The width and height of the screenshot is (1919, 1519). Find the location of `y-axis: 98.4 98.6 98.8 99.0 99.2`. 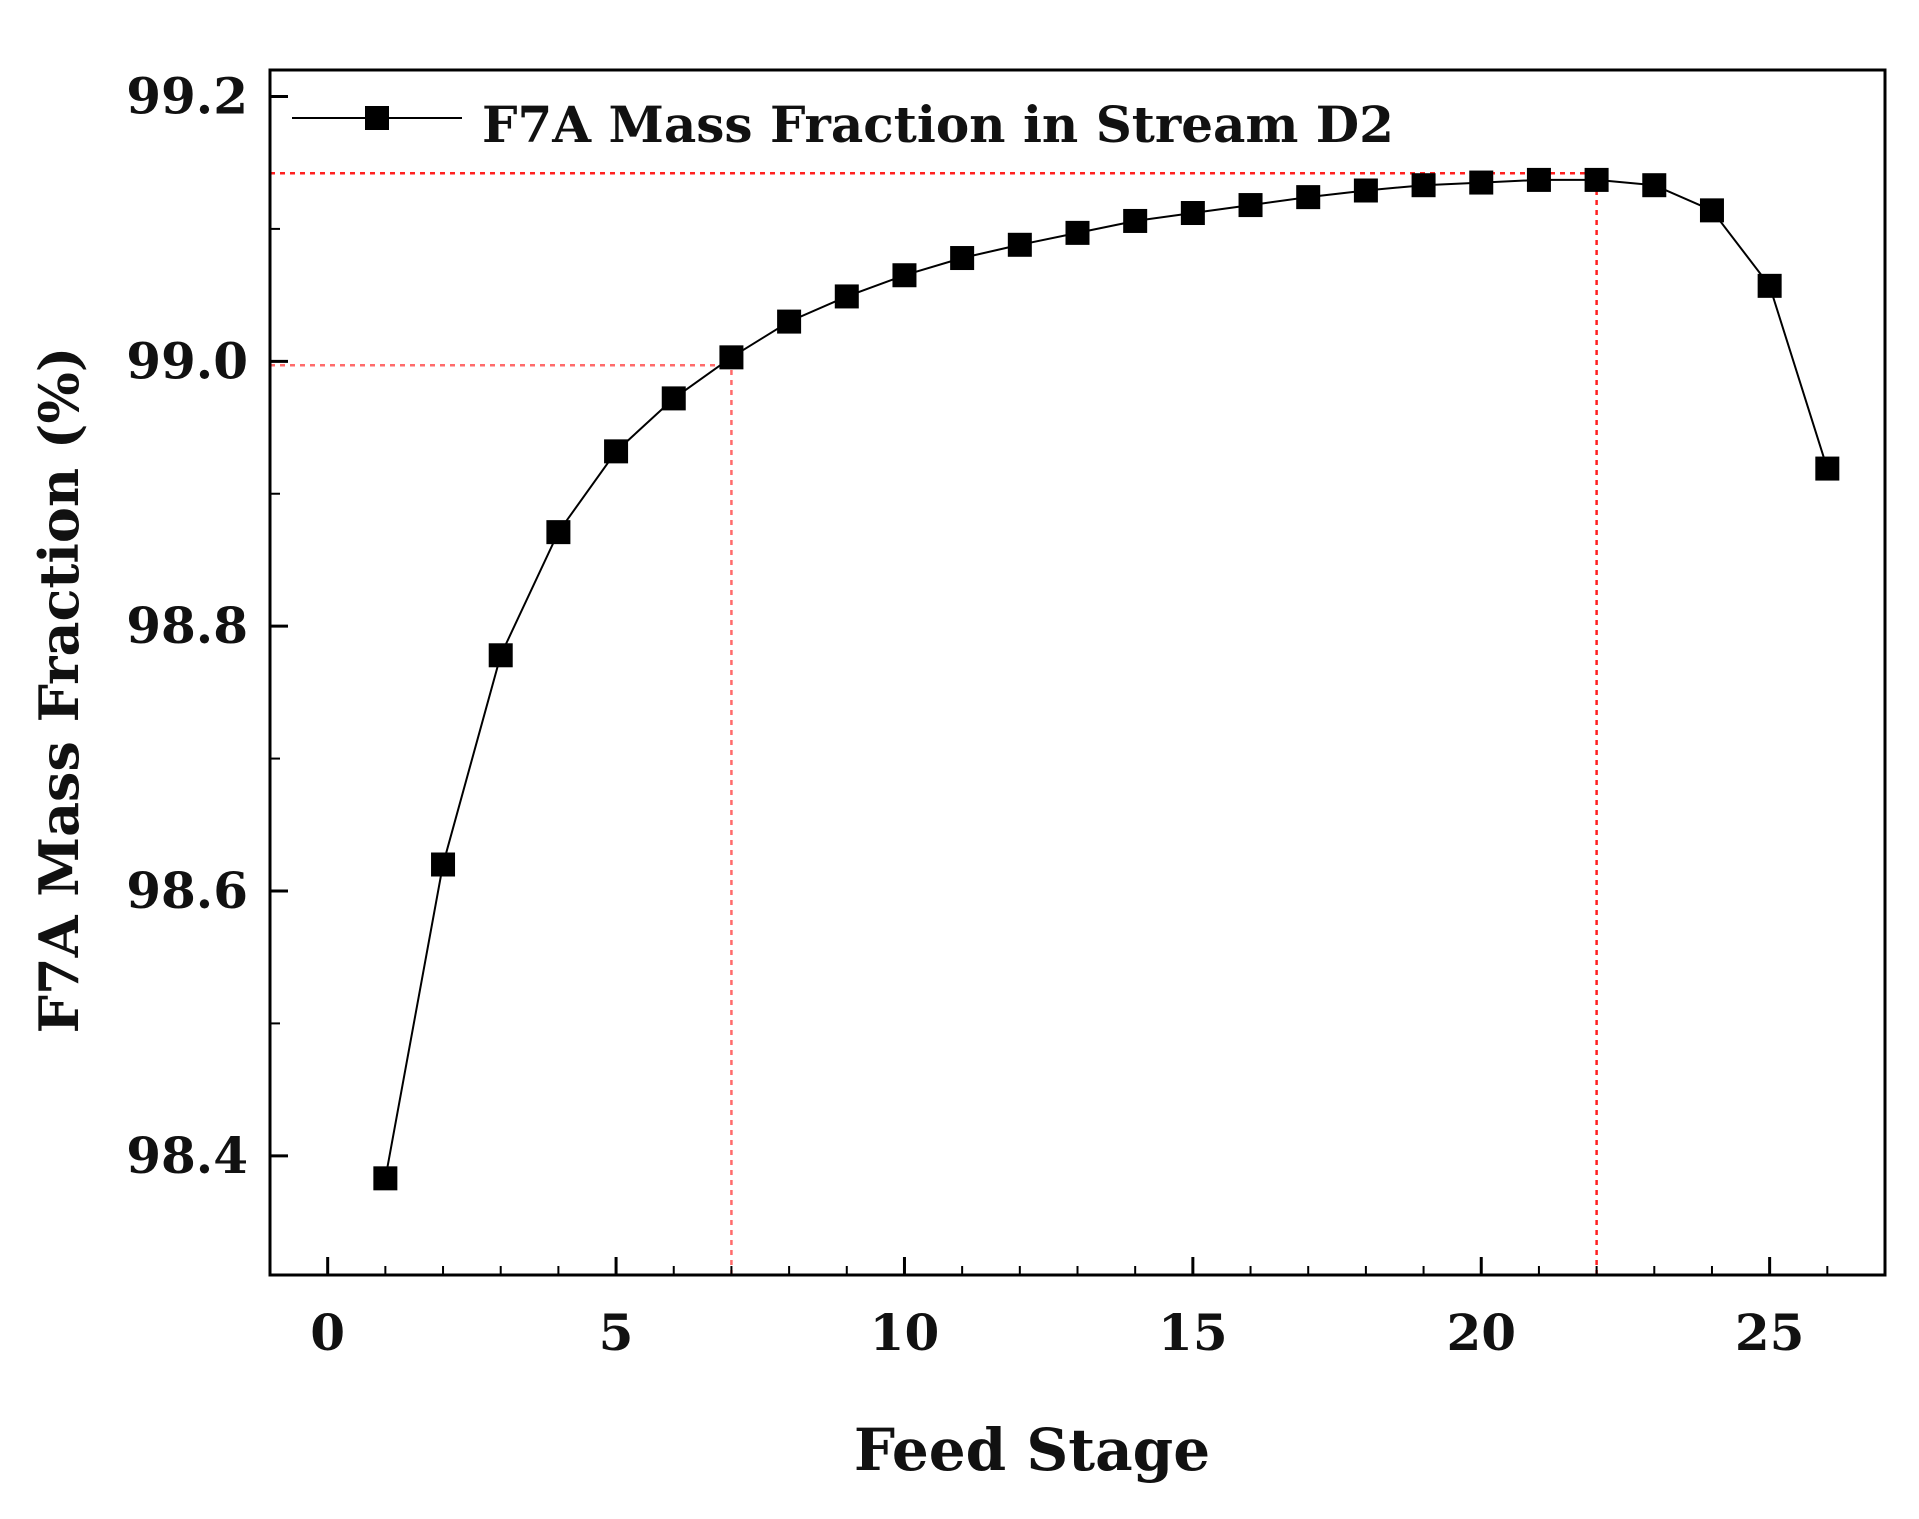

y-axis: 98.4 98.6 98.8 99.0 99.2 is located at coordinates (207, 625).